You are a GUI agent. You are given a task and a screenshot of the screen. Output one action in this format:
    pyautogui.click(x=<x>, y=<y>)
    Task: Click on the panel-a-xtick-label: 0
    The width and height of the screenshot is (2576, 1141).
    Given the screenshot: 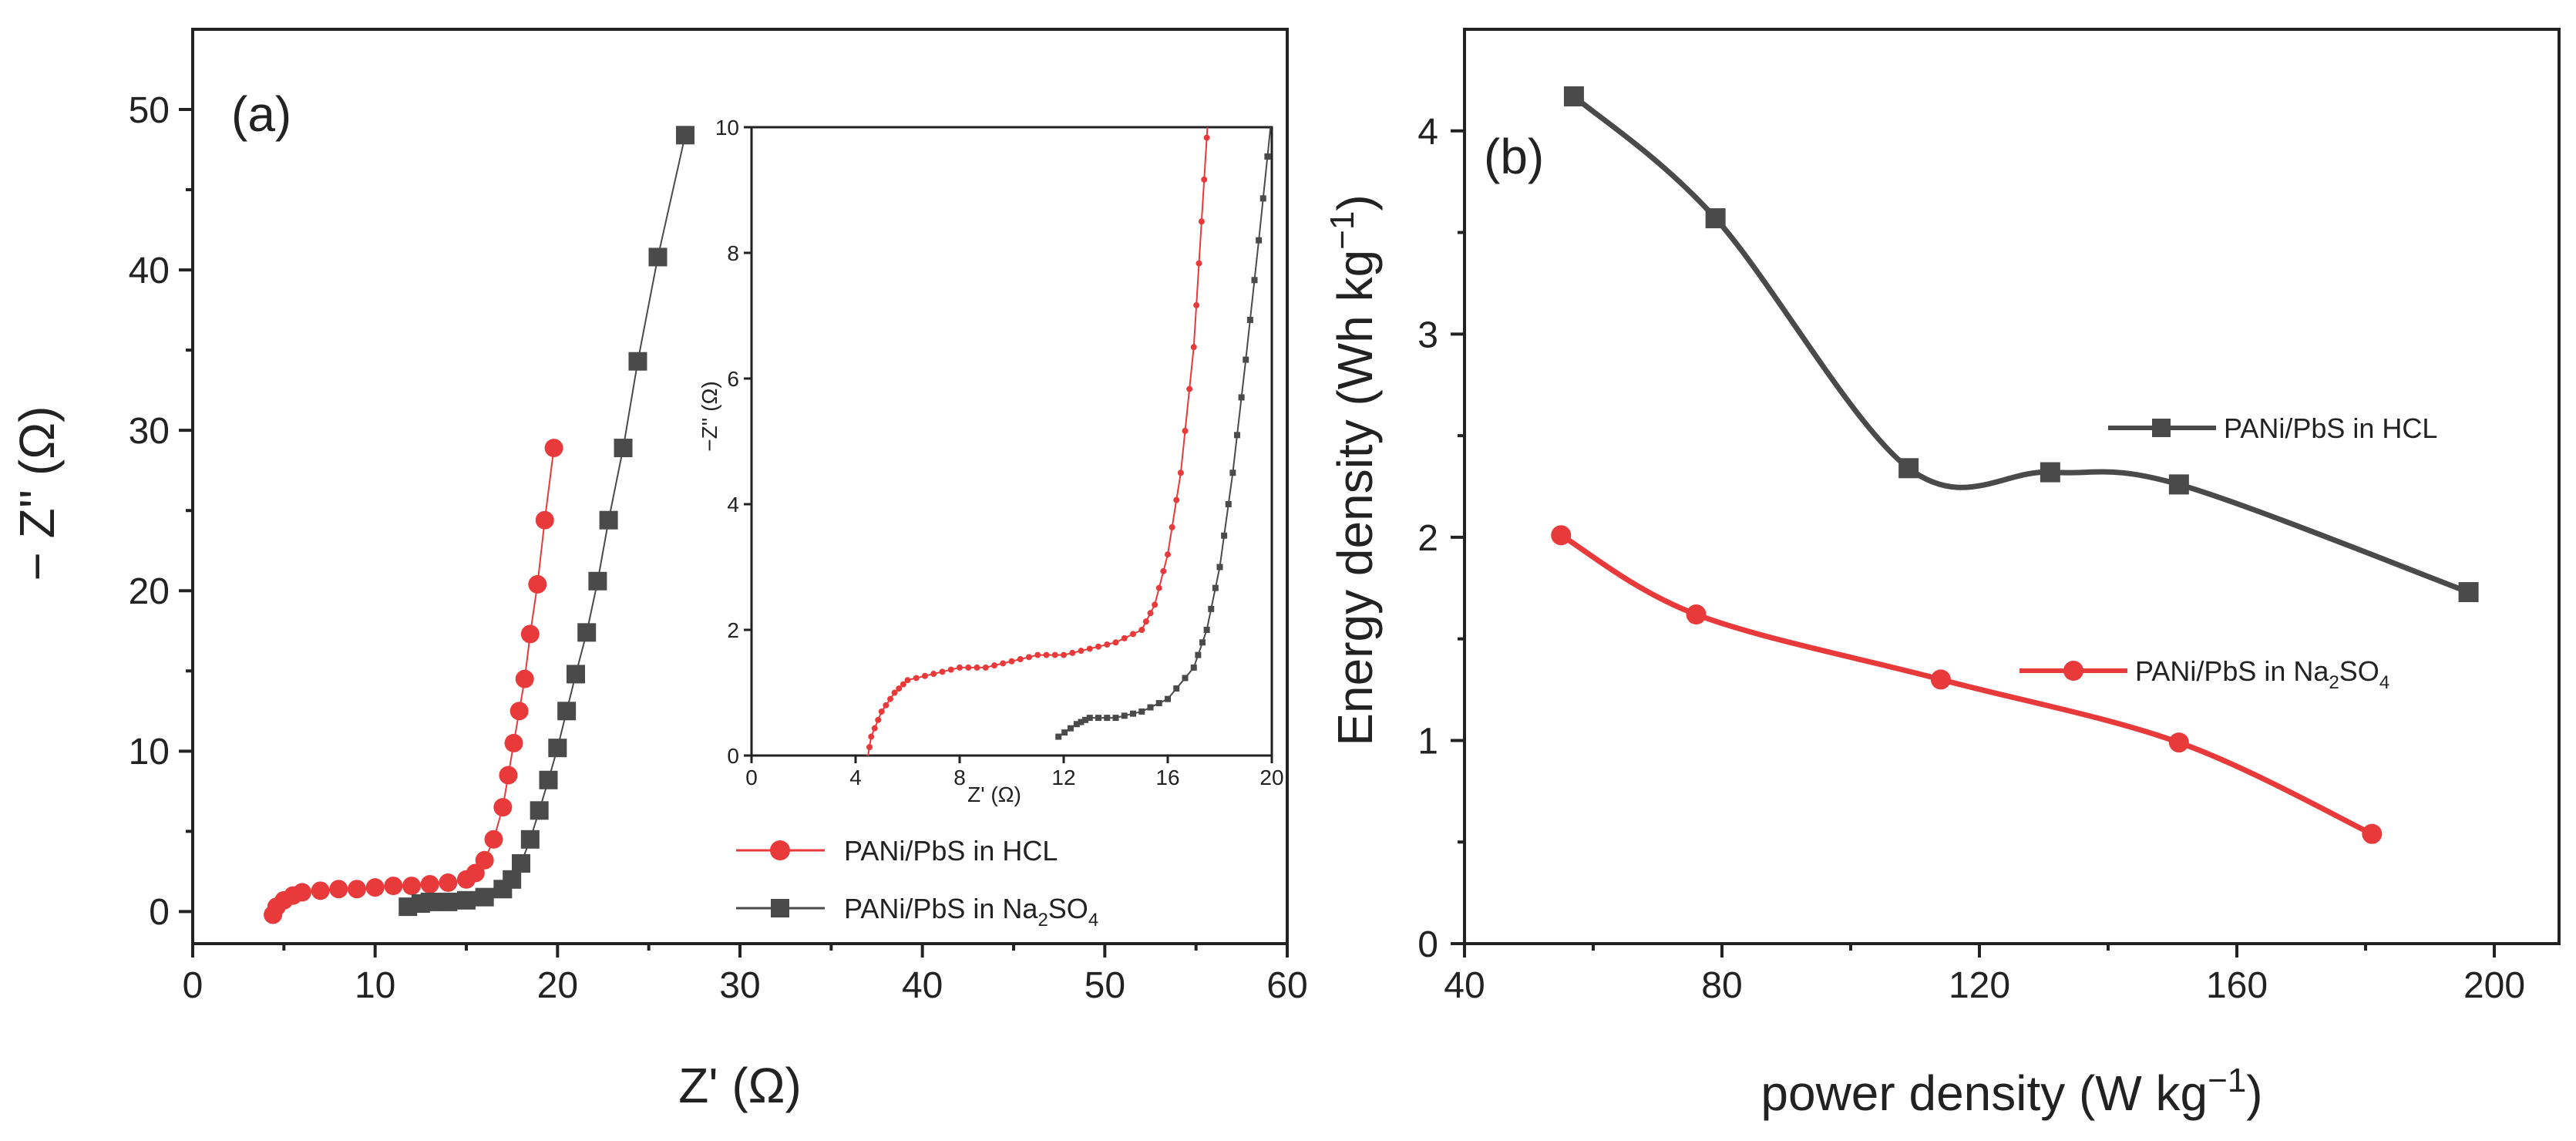 What is the action you would take?
    pyautogui.click(x=193, y=985)
    